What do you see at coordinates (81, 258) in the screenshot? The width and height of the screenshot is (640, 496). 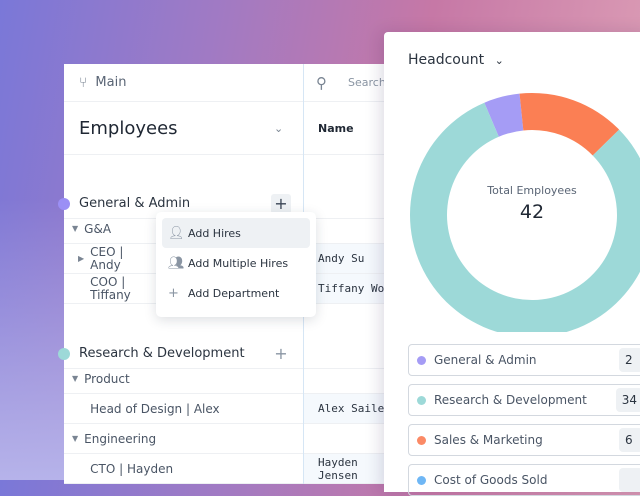 I see `caret-right-icon: ▶` at bounding box center [81, 258].